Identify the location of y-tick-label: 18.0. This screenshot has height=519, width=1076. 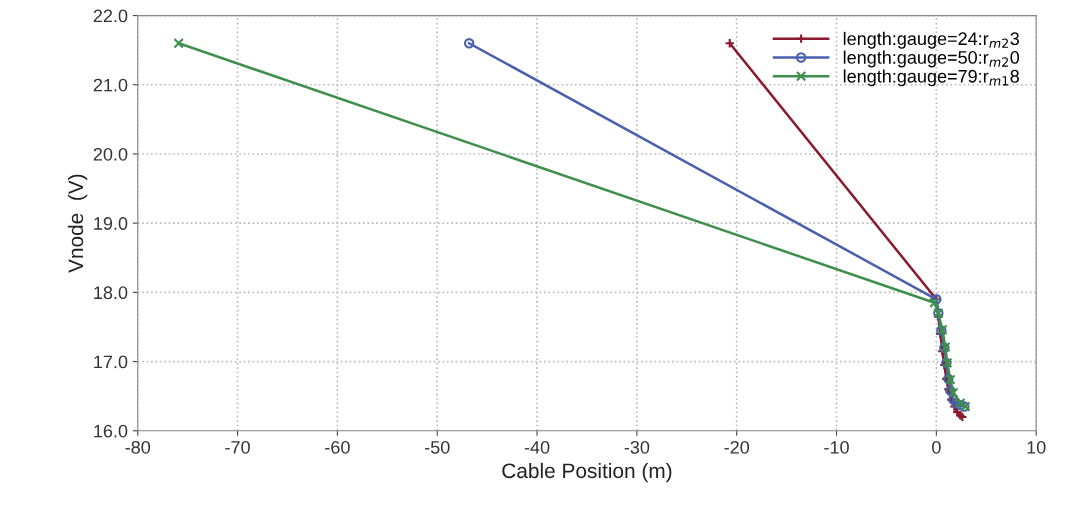
(111, 293).